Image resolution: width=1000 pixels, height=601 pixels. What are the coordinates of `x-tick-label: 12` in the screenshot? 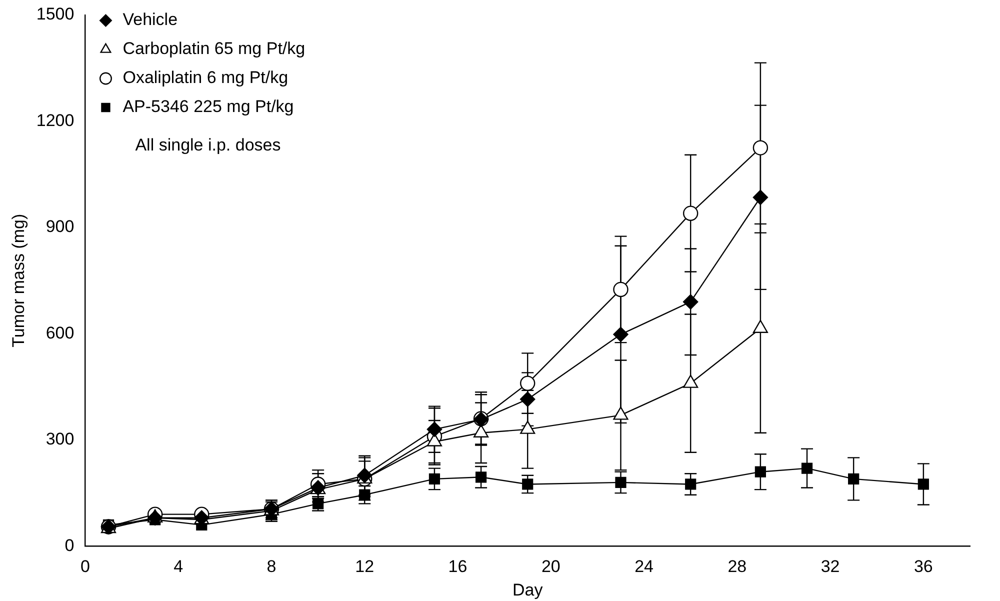 It's located at (364, 566).